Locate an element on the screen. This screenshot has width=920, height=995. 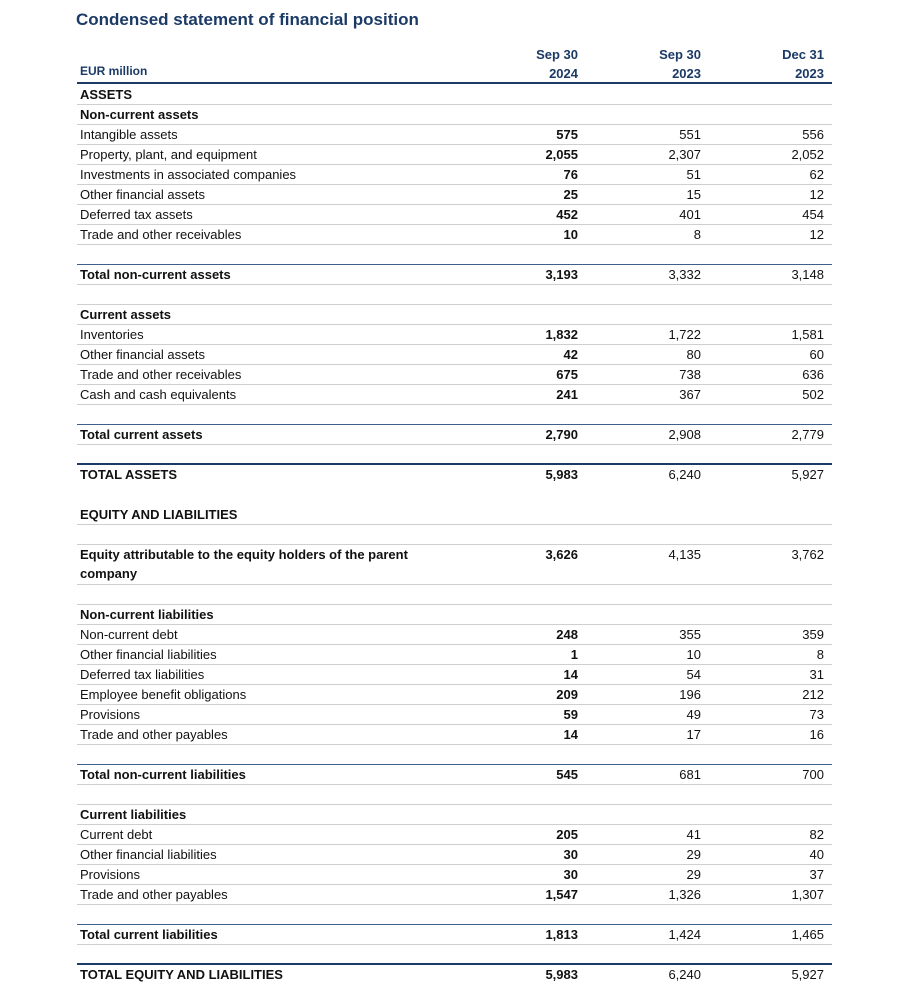
cell-value: 14 is located at coordinates (570, 674).